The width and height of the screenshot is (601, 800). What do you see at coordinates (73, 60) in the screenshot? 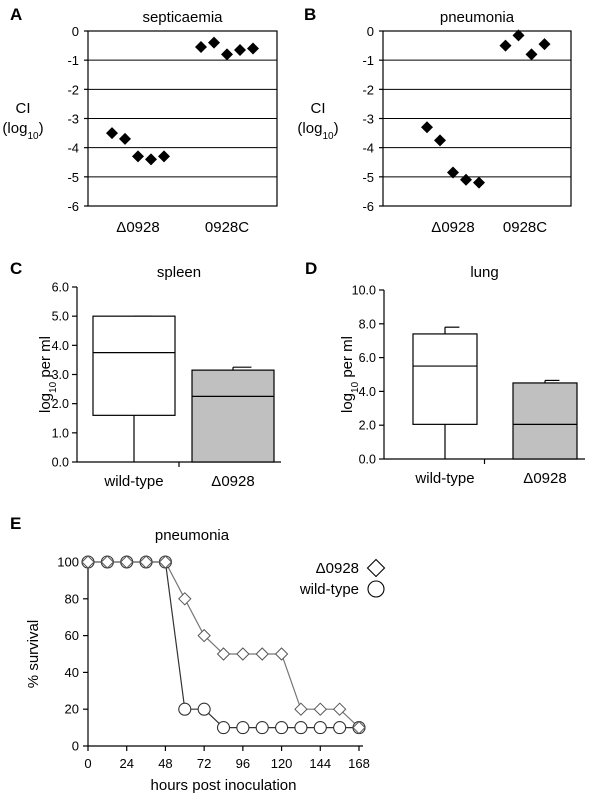
I see `panel-a-ytick-label: -1` at bounding box center [73, 60].